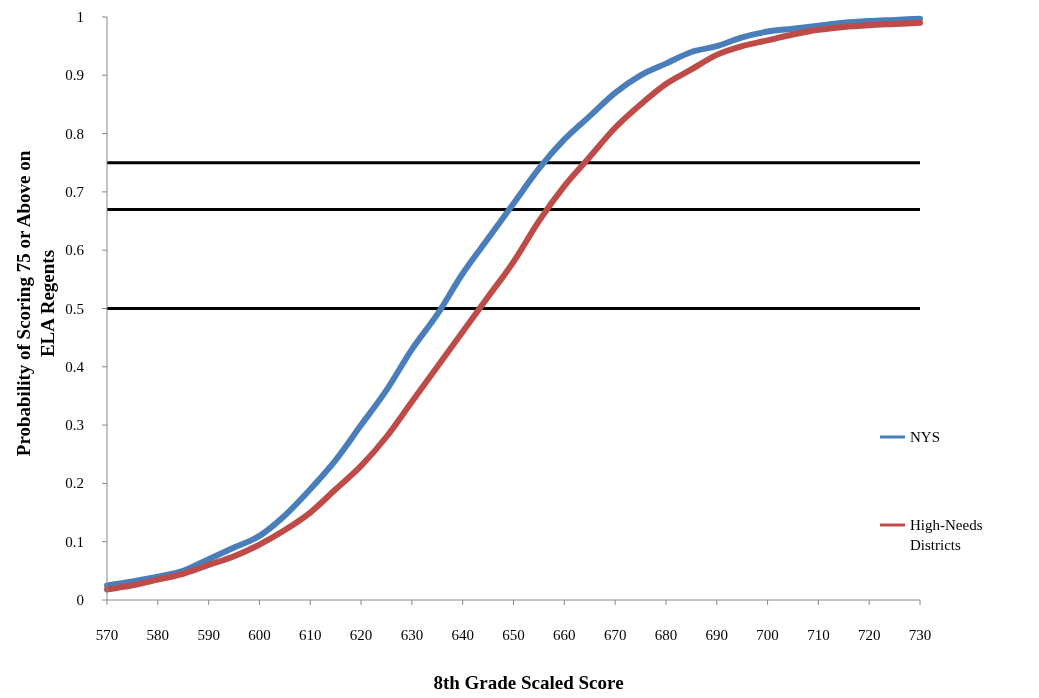  I want to click on y-tick-label: 0.4, so click(75, 366).